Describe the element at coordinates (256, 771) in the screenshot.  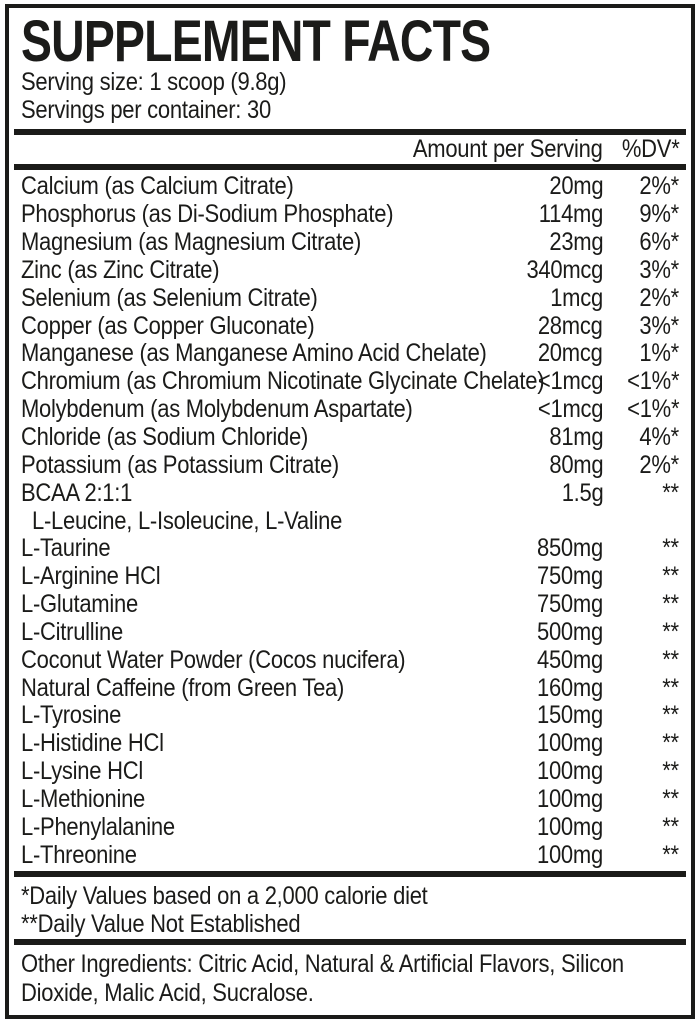
I see `ingredient-name-cell: L-Lysine HCl` at that location.